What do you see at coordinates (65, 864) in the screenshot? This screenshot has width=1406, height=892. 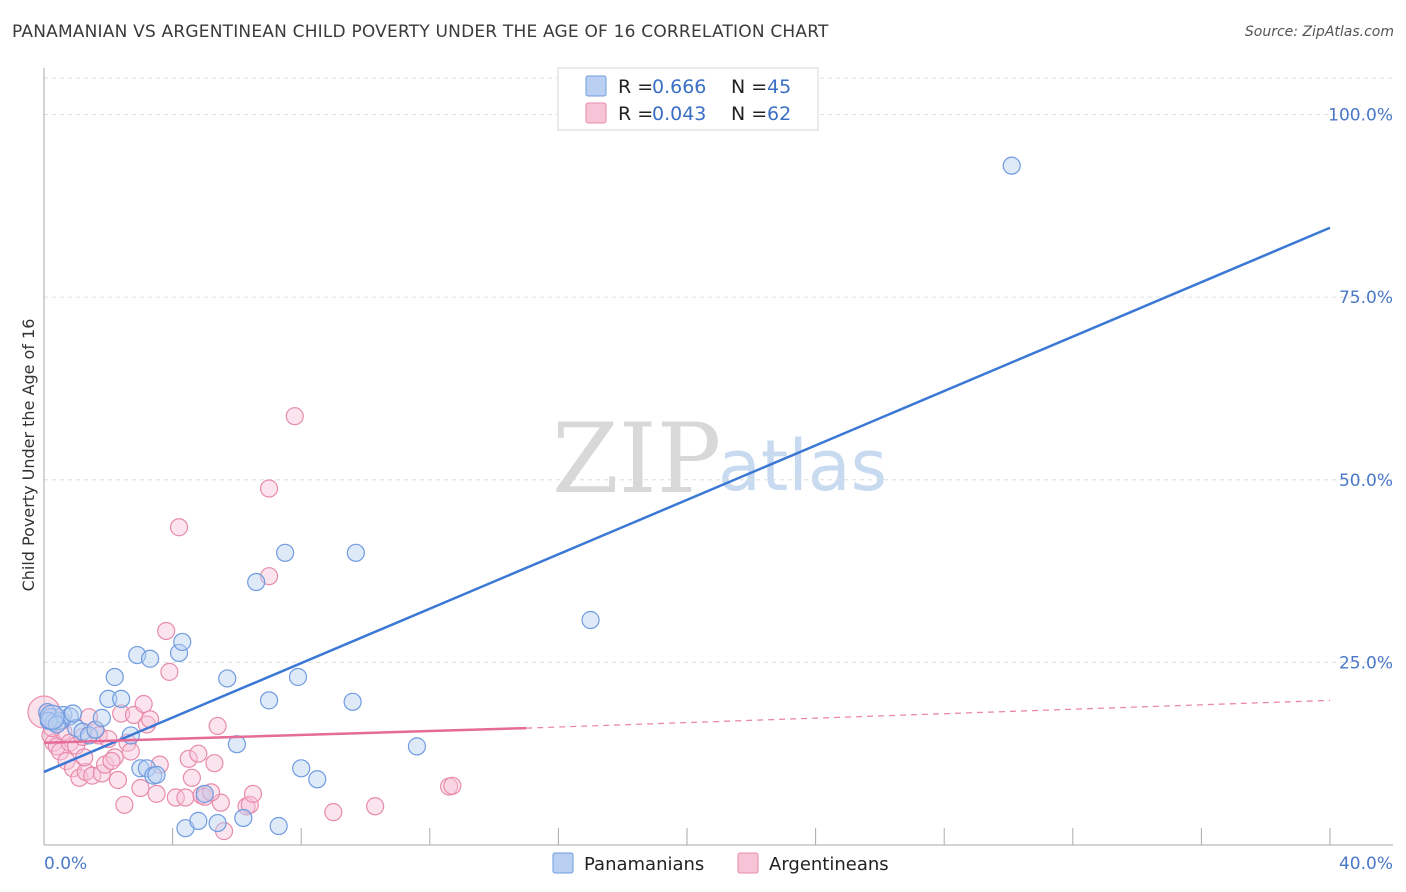 I see `x-tick-label-min: 0.0%` at bounding box center [65, 864].